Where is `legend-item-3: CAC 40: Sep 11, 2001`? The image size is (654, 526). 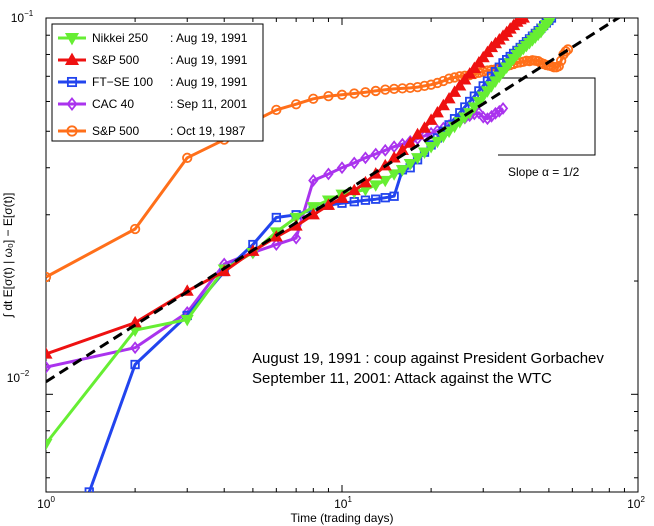
legend-item-3: CAC 40: Sep 11, 2001 is located at coordinates (153, 104).